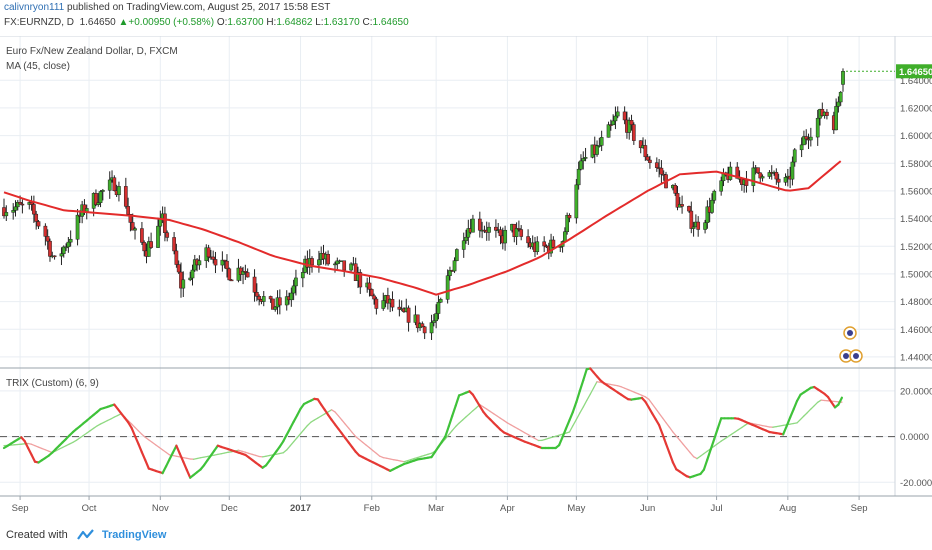 This screenshot has height=550, width=932. I want to click on chart-title: Euro Fx/New Zealand Dollar, D, FXCM, so click(92, 51).